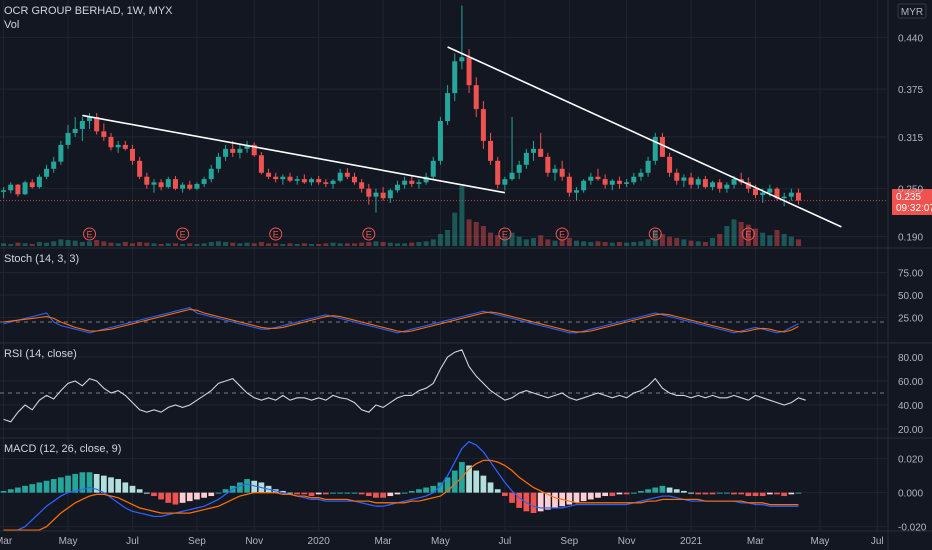  What do you see at coordinates (910, 406) in the screenshot?
I see `rsi-tick-label: 40.00` at bounding box center [910, 406].